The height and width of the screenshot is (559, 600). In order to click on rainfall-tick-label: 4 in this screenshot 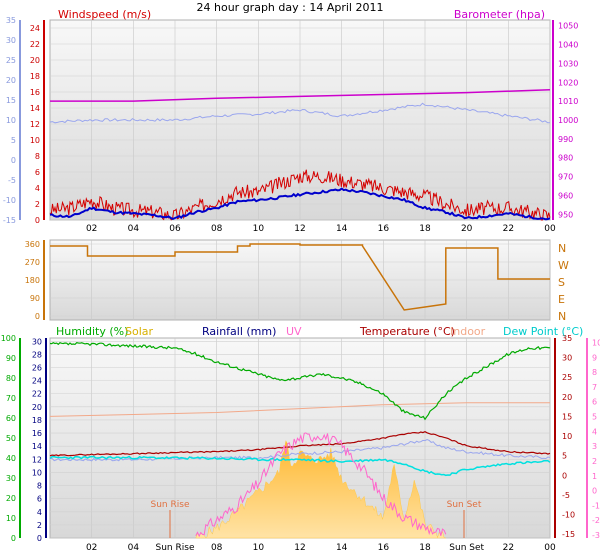, I will do `click(39, 512)`.